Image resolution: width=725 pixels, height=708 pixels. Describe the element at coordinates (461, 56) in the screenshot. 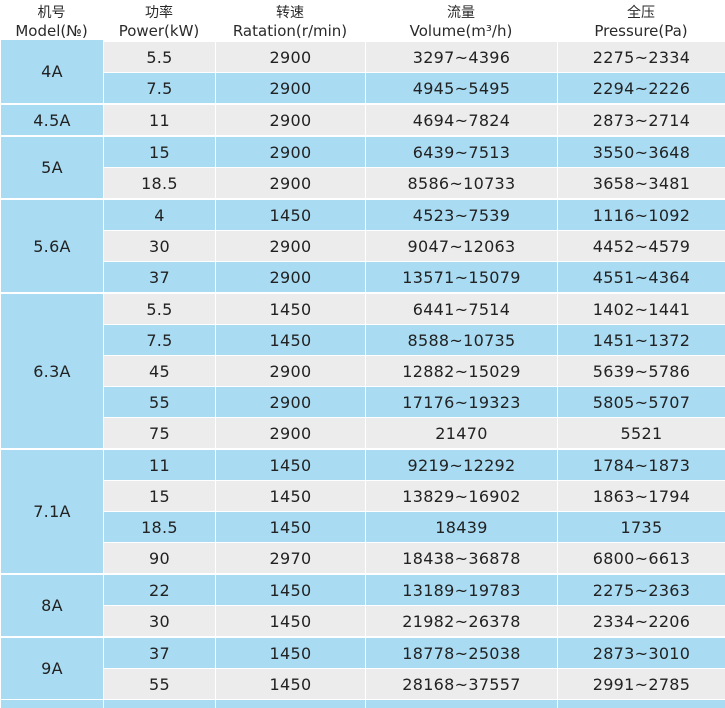

I see `volume-cell: 3297~4396` at that location.